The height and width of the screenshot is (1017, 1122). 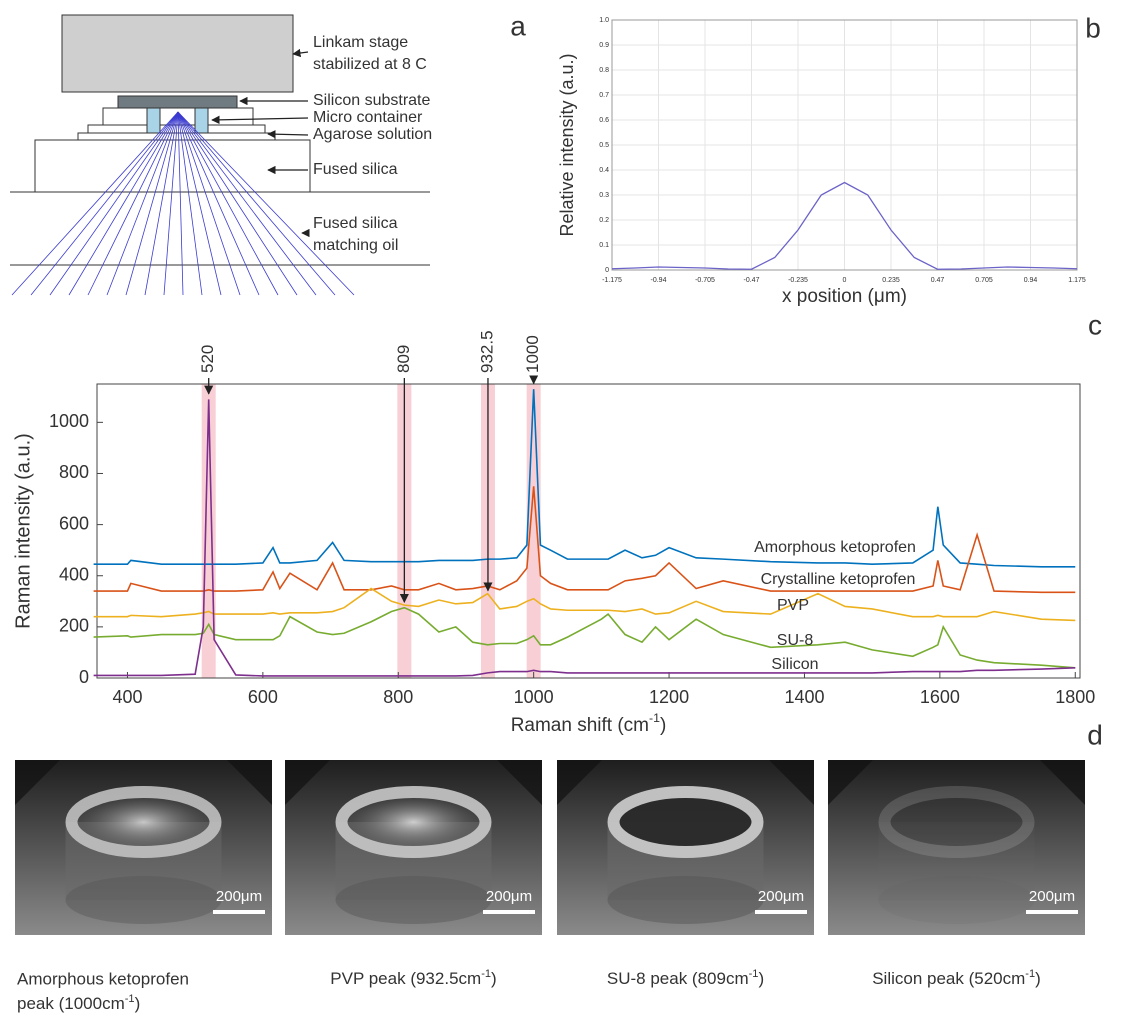 I want to click on series-label: Crystalline ketoprofen, so click(x=838, y=579).